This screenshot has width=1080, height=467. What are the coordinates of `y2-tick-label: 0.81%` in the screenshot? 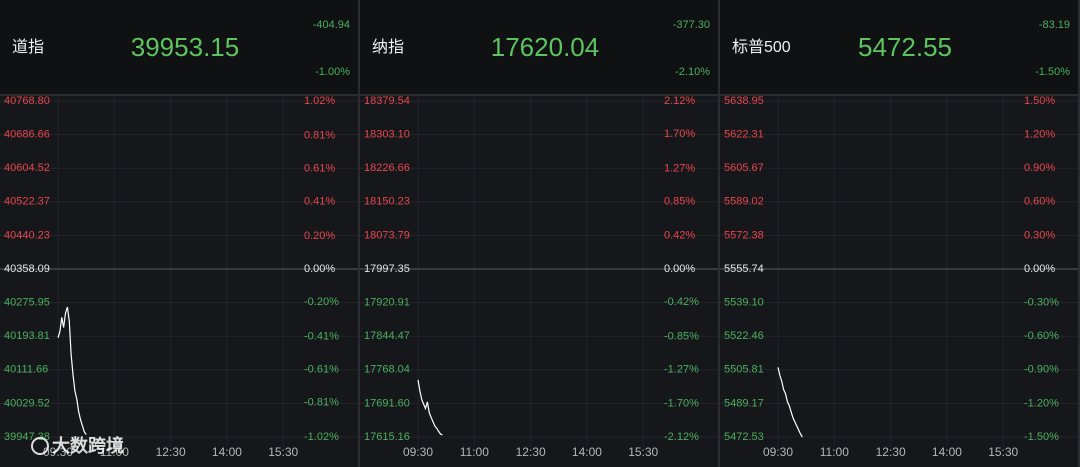 It's located at (319, 135).